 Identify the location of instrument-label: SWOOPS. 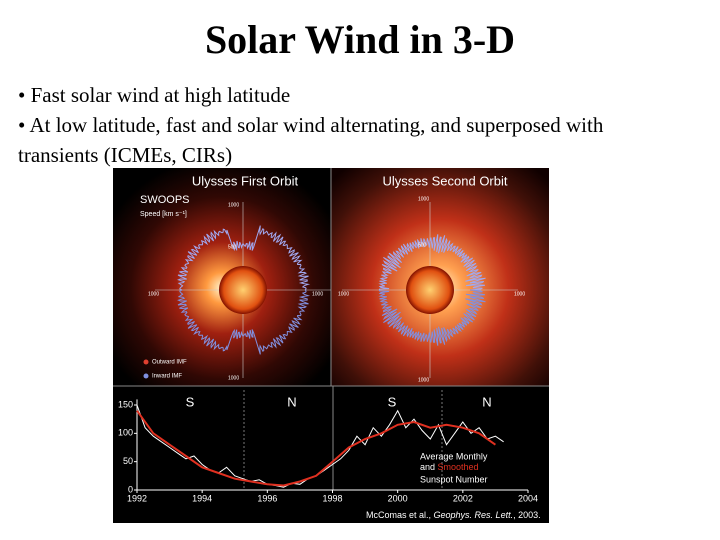
(165, 200).